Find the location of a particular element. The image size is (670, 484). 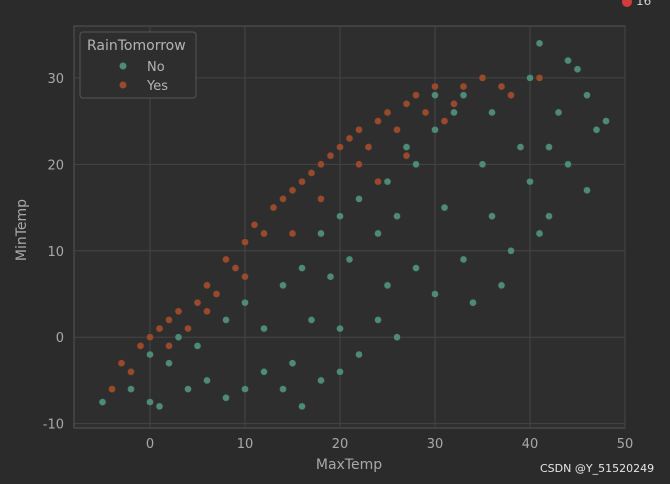

y-axis-label: MinTemp is located at coordinates (22, 230).